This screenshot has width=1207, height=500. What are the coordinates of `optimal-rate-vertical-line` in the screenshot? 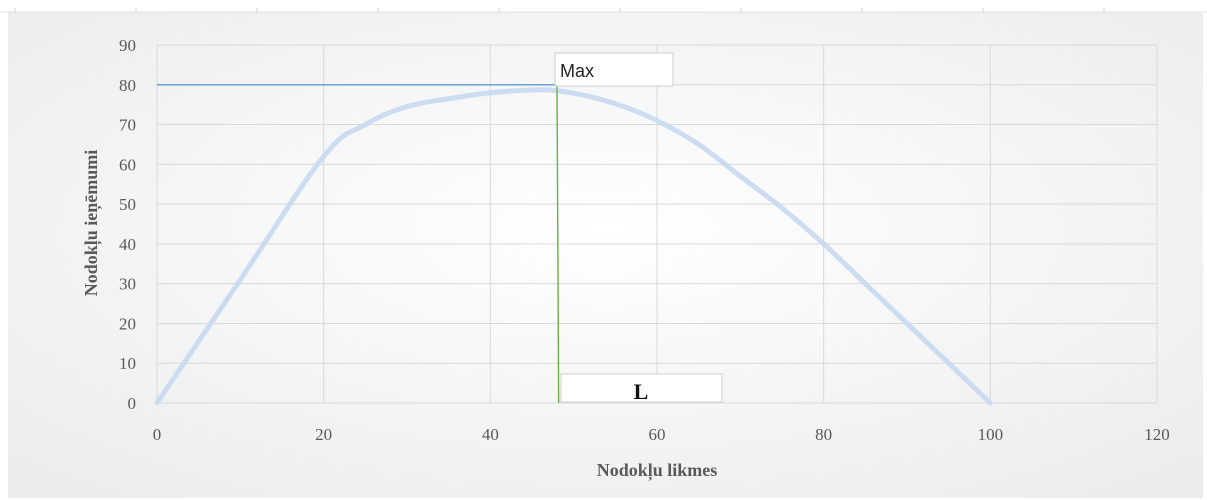 It's located at (558, 244).